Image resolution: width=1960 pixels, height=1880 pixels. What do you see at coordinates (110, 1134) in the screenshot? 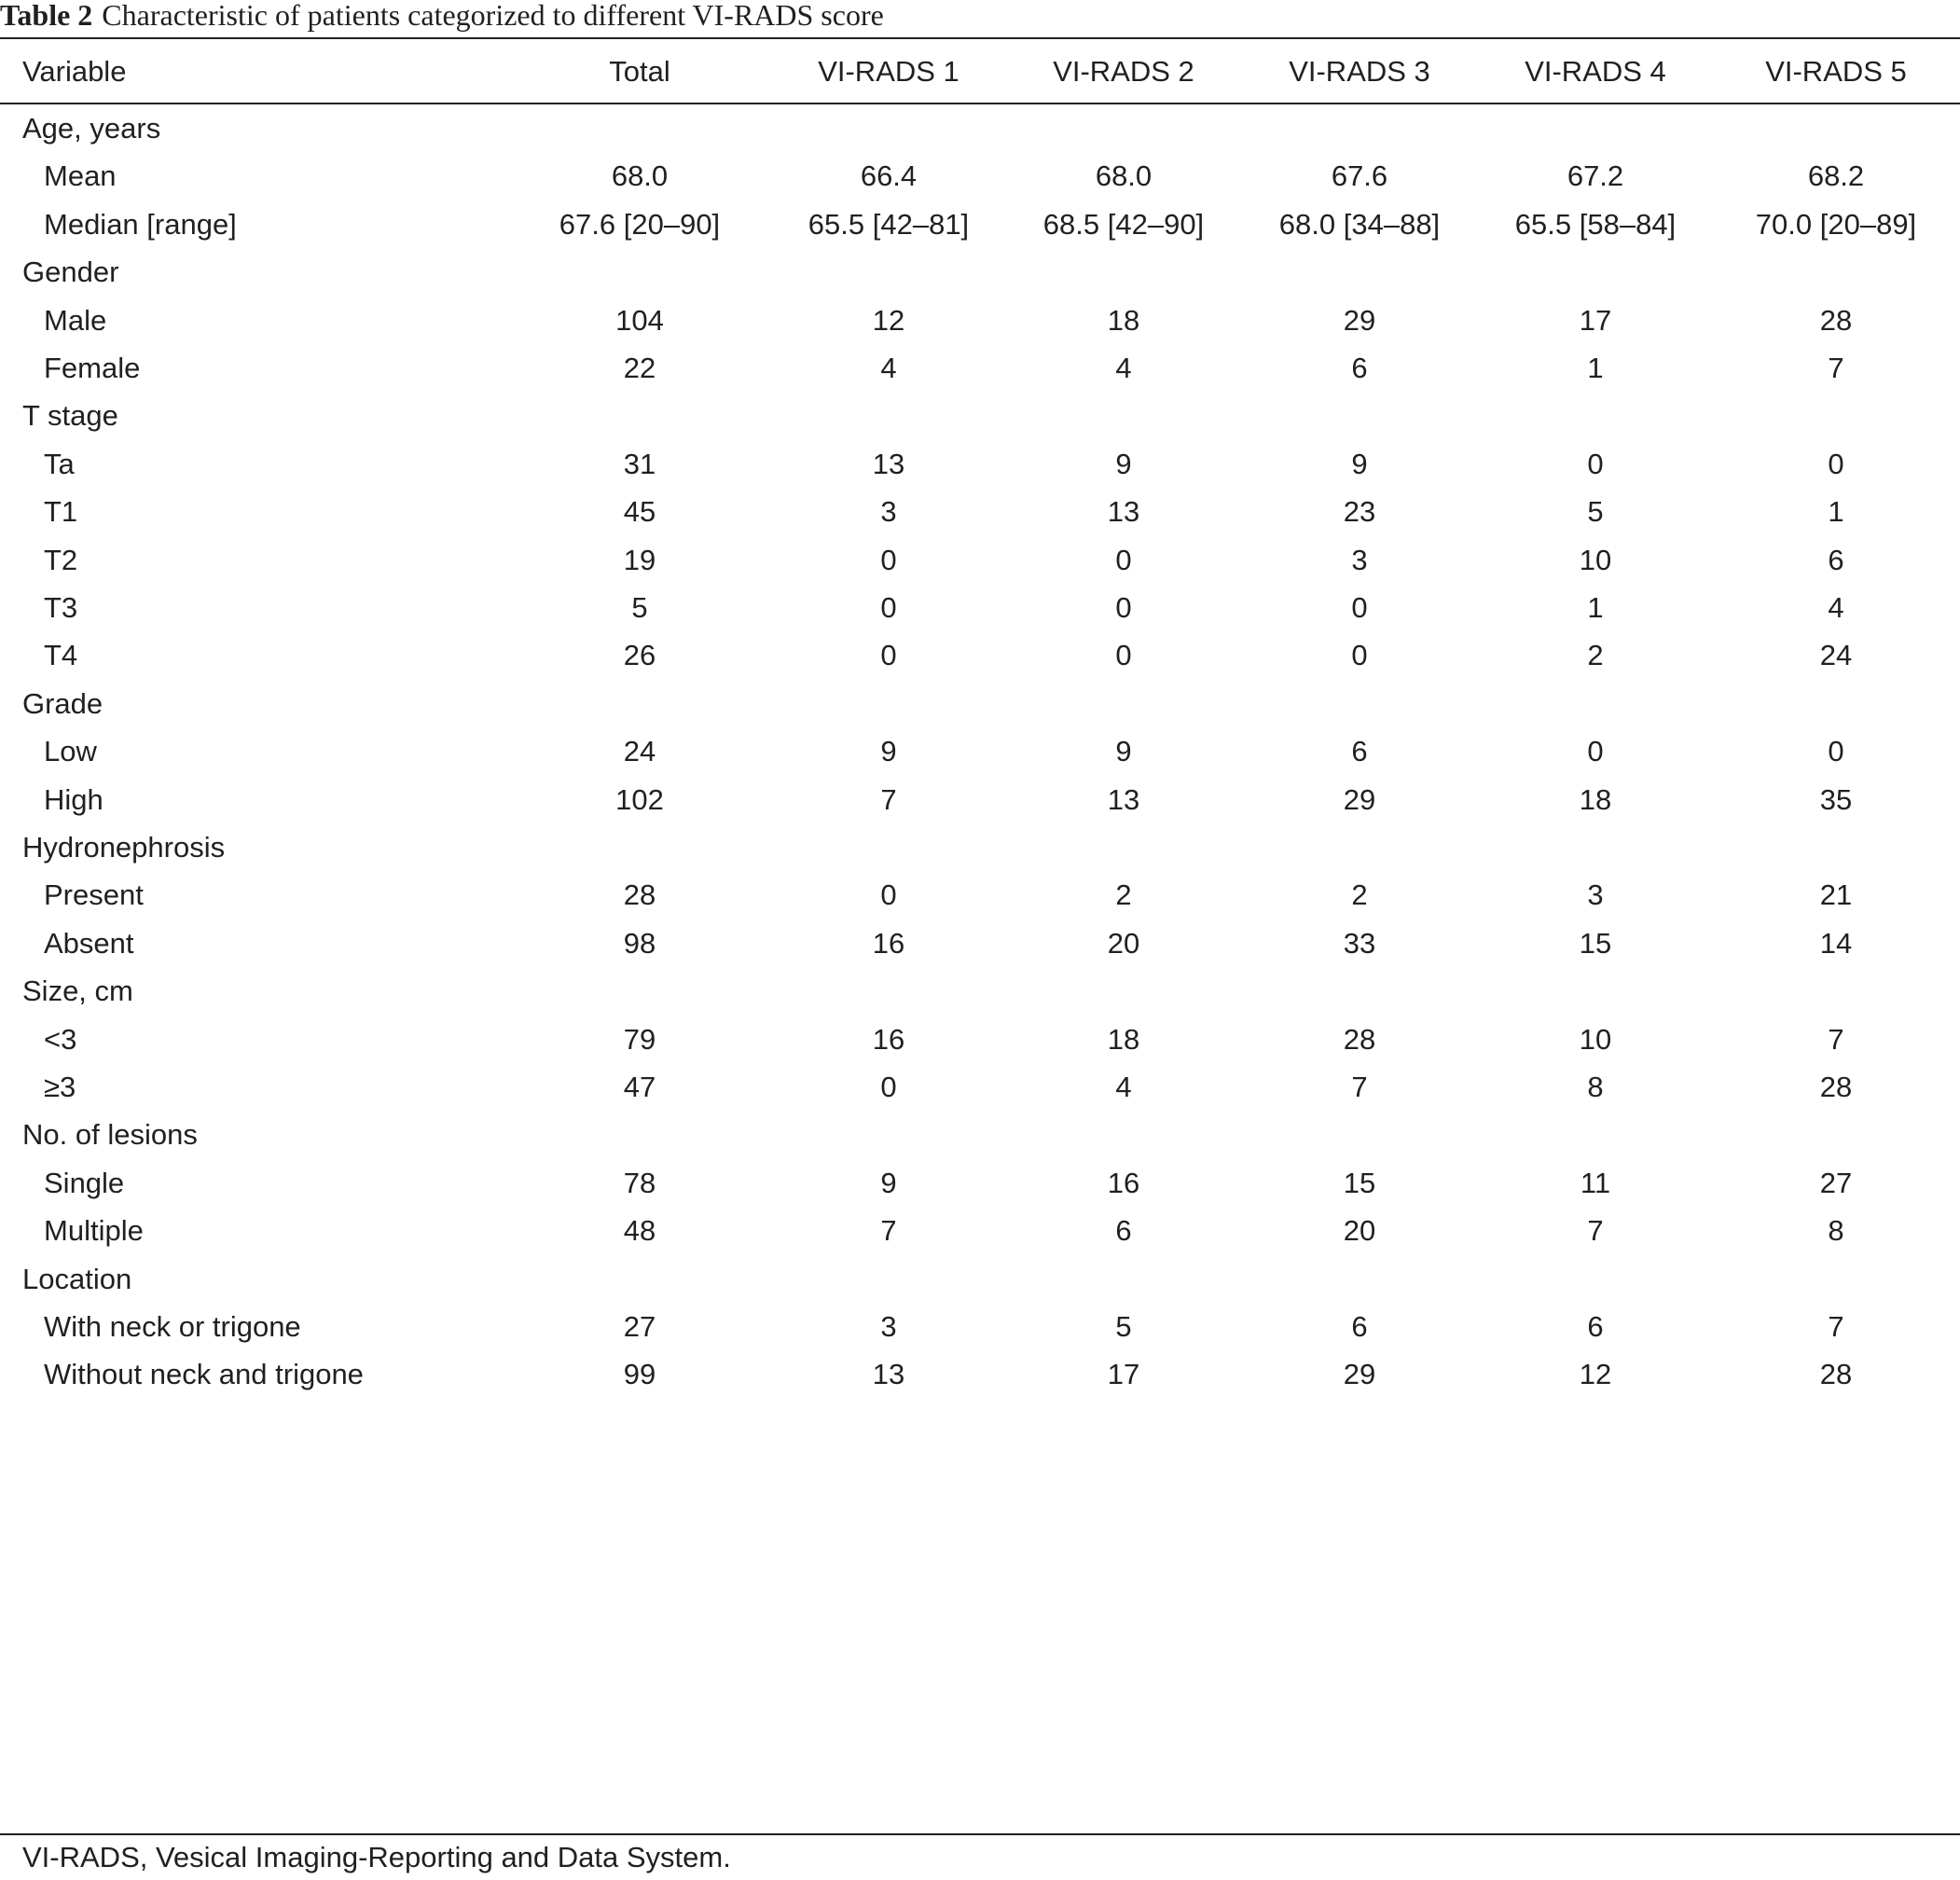
I see `group-label: No. of lesions` at bounding box center [110, 1134].